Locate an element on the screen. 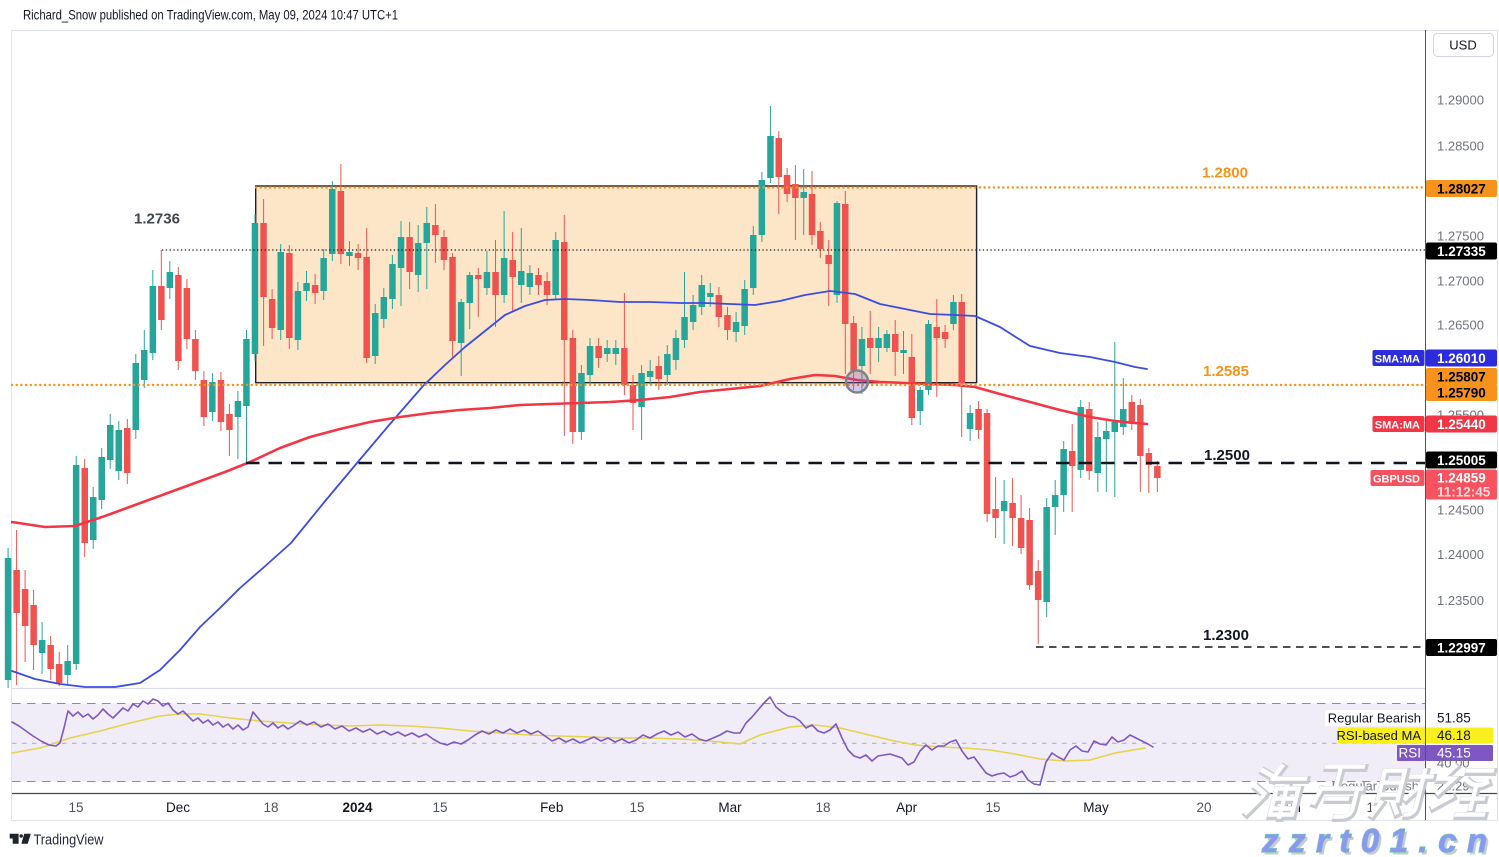  svg-text: 40.00 is located at coordinates (1453, 763).